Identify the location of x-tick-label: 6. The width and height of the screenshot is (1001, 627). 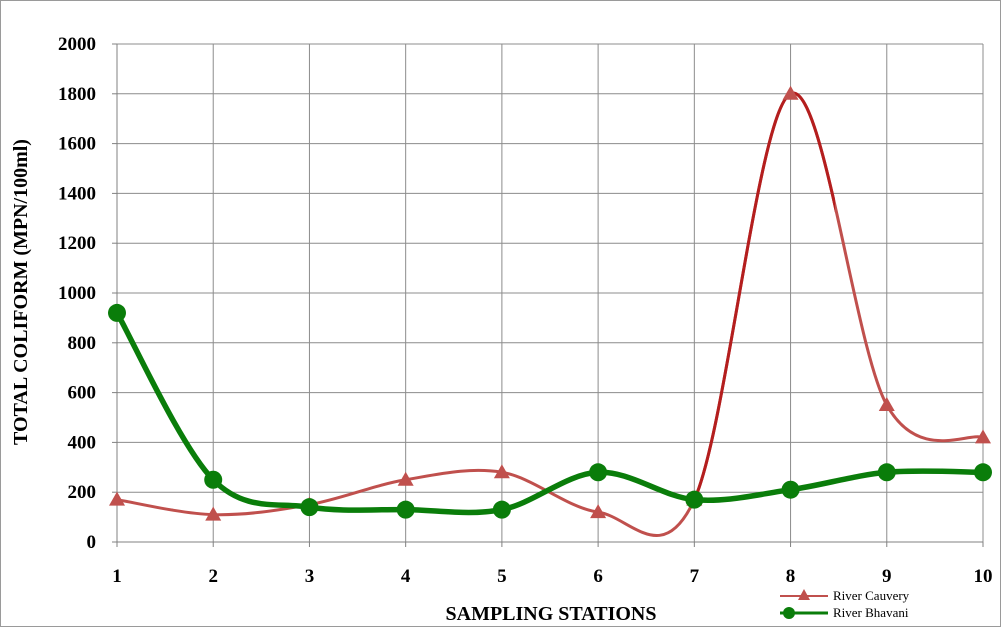
(598, 576).